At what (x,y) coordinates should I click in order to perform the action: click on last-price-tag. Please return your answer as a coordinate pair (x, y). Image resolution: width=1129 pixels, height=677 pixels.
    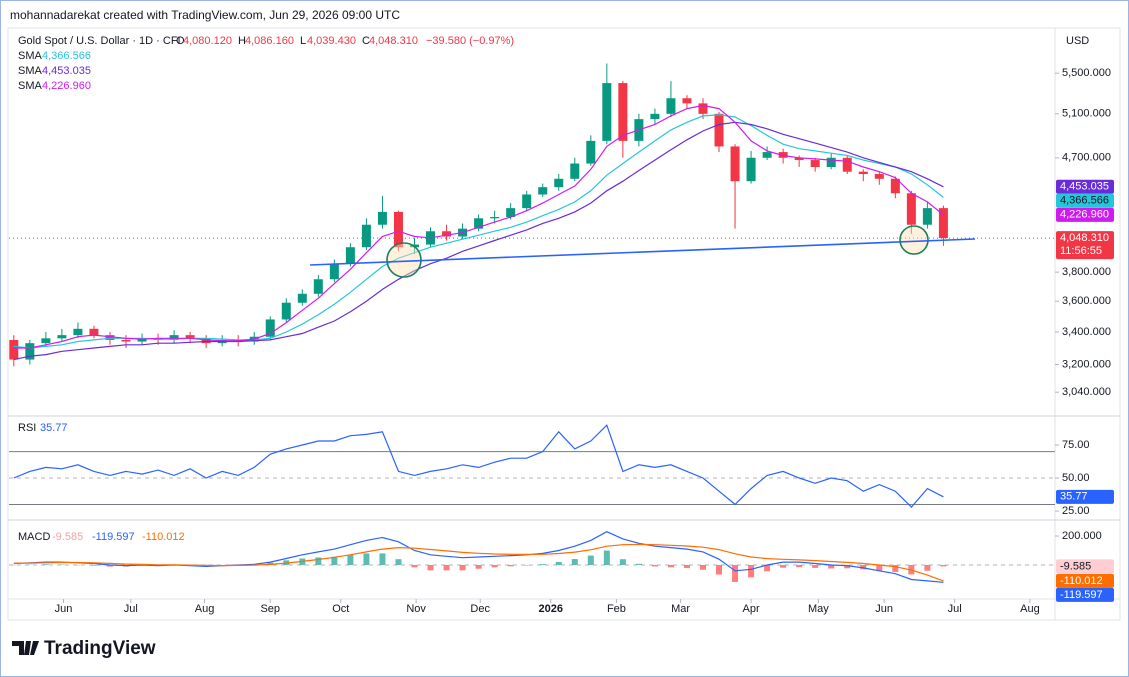
    Looking at the image, I should click on (1085, 245).